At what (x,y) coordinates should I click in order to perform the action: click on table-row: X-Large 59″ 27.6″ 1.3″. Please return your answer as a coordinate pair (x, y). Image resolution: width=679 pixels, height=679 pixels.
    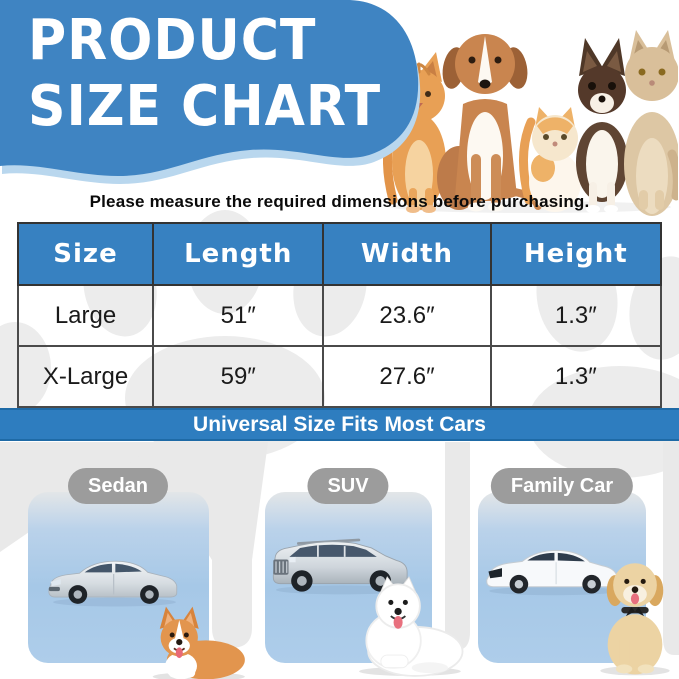
    Looking at the image, I should click on (339, 376).